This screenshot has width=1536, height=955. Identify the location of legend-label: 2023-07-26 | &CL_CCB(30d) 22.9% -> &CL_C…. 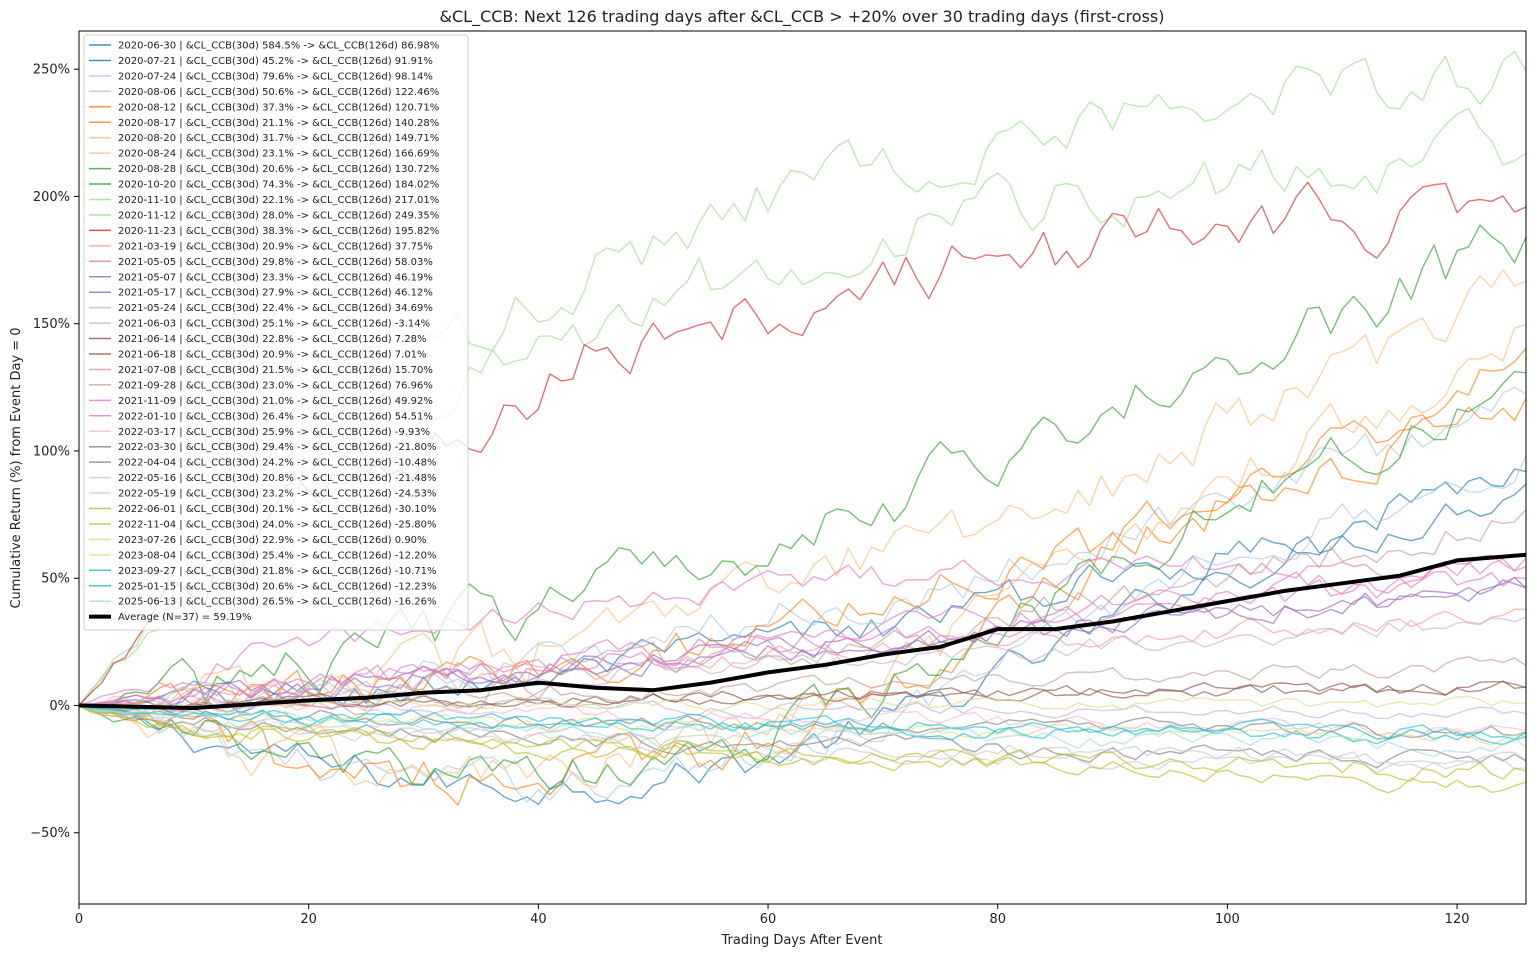
(272, 540).